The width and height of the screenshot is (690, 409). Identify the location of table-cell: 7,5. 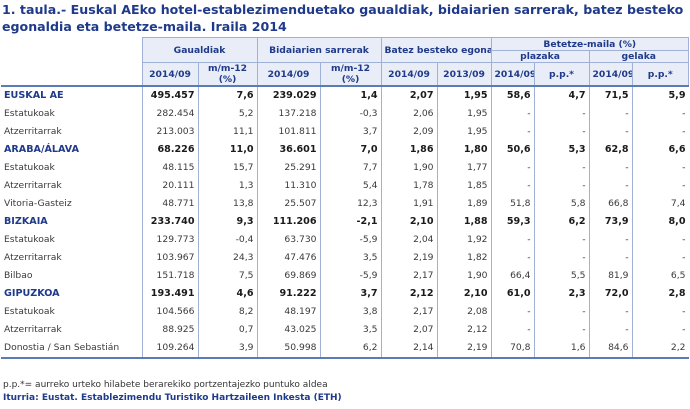
(227, 276).